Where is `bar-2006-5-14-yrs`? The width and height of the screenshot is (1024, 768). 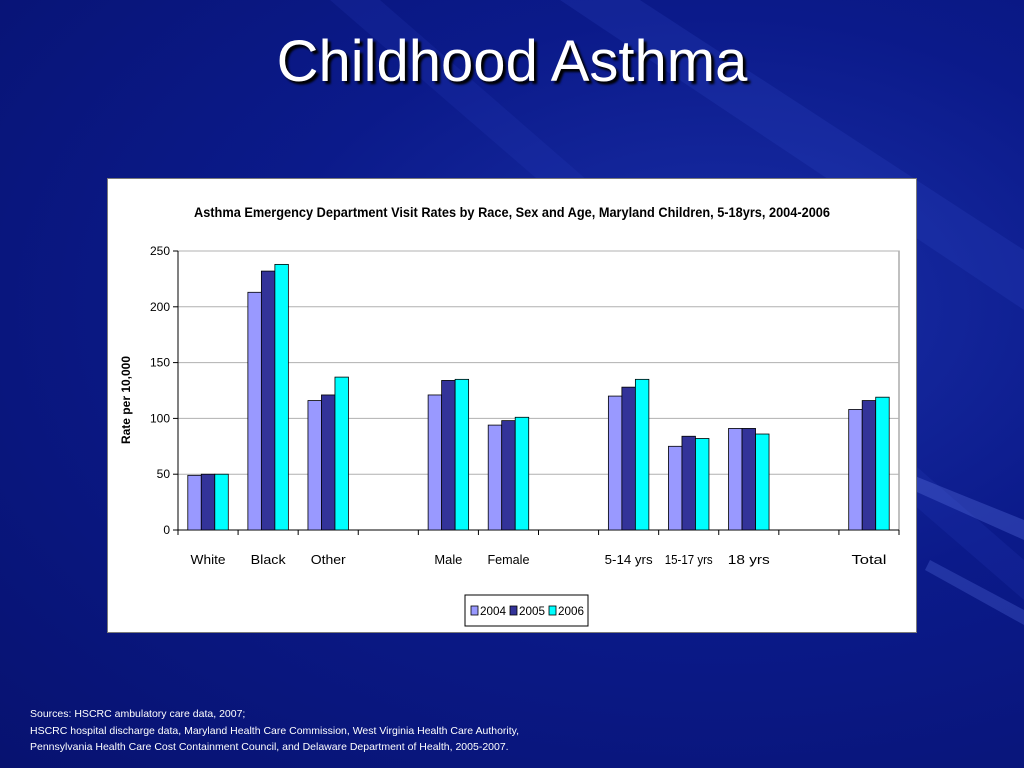 bar-2006-5-14-yrs is located at coordinates (642, 454).